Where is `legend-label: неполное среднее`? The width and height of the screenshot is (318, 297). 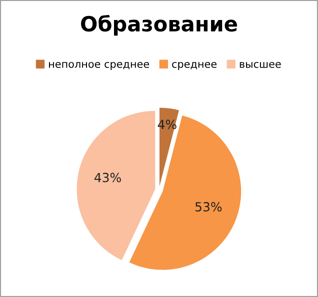
legend-label: неполное среднее is located at coordinates (99, 66).